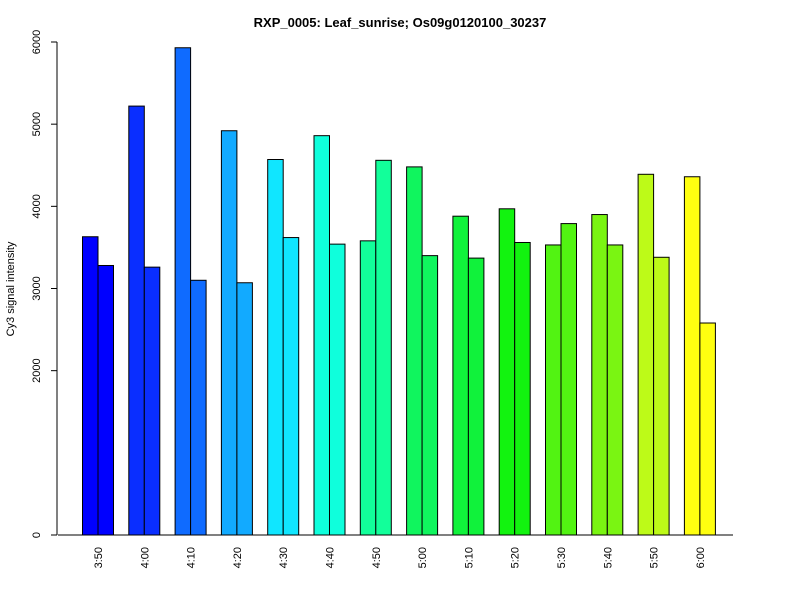 Image resolution: width=800 pixels, height=600 pixels. What do you see at coordinates (516, 557) in the screenshot?
I see `x-tick-label: 5:20` at bounding box center [516, 557].